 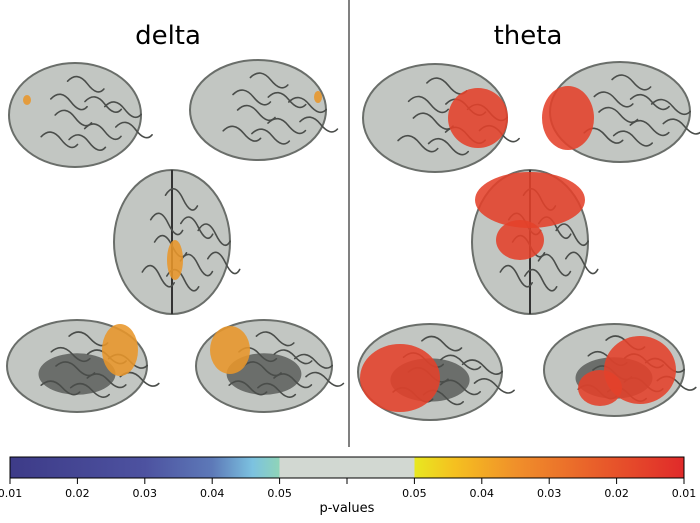 What do you see at coordinates (347, 508) in the screenshot?
I see `colorbar-label: p-values` at bounding box center [347, 508].